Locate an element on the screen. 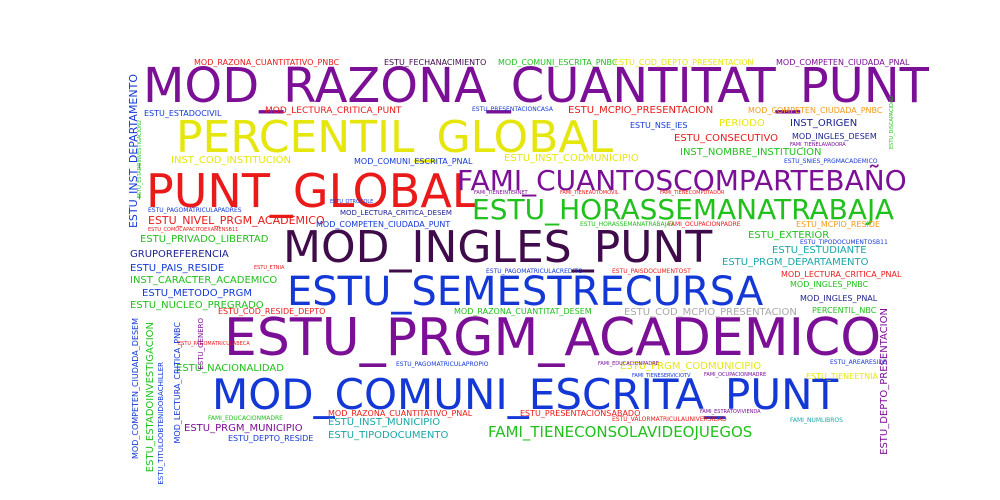  word-estu-presentacionsabado: ESTU_PRESENTACIONSABADO is located at coordinates (580, 413).